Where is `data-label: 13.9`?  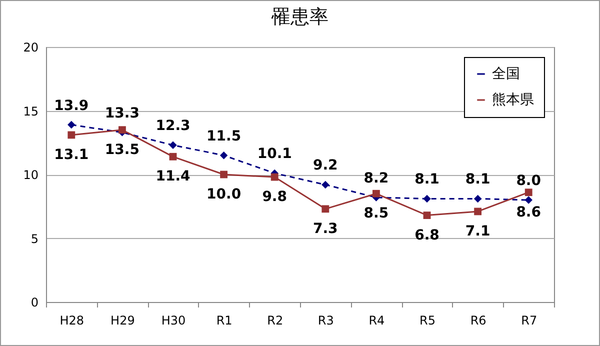 data-label: 13.9 is located at coordinates (71, 106).